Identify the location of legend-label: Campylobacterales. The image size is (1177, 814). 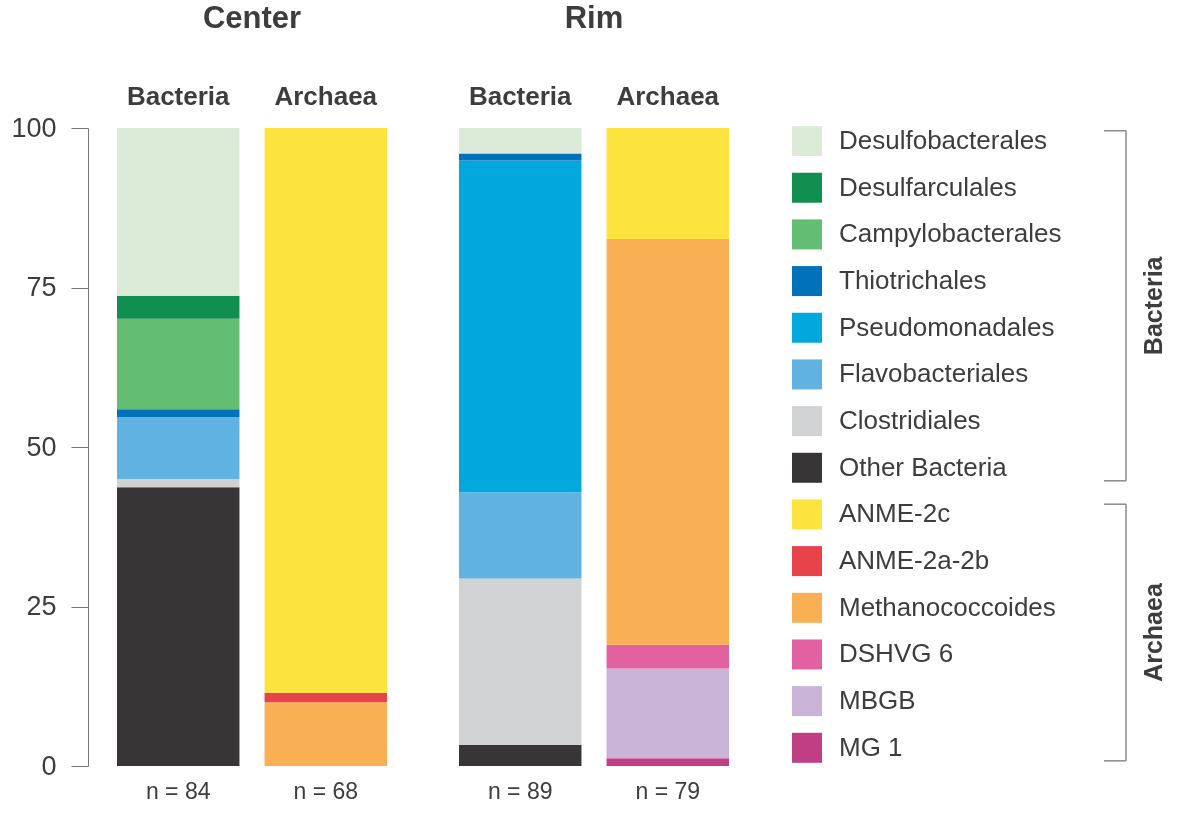
(950, 233).